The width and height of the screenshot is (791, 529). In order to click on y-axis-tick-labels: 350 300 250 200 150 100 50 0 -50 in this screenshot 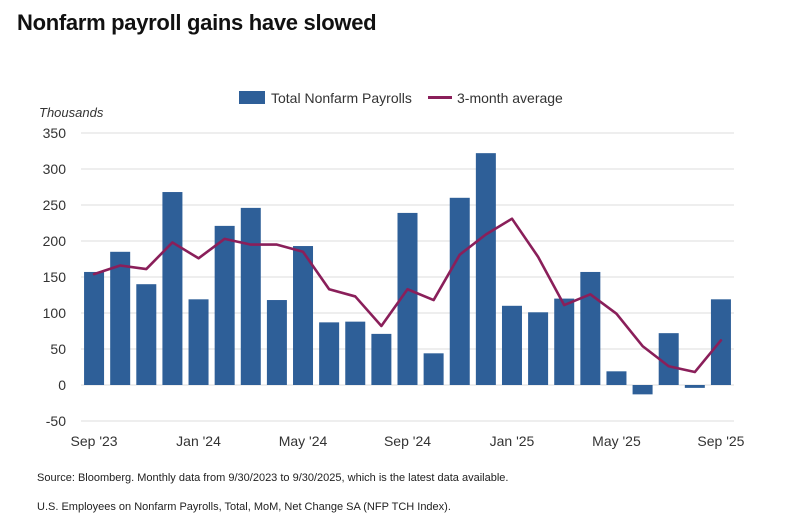, I will do `click(55, 277)`.